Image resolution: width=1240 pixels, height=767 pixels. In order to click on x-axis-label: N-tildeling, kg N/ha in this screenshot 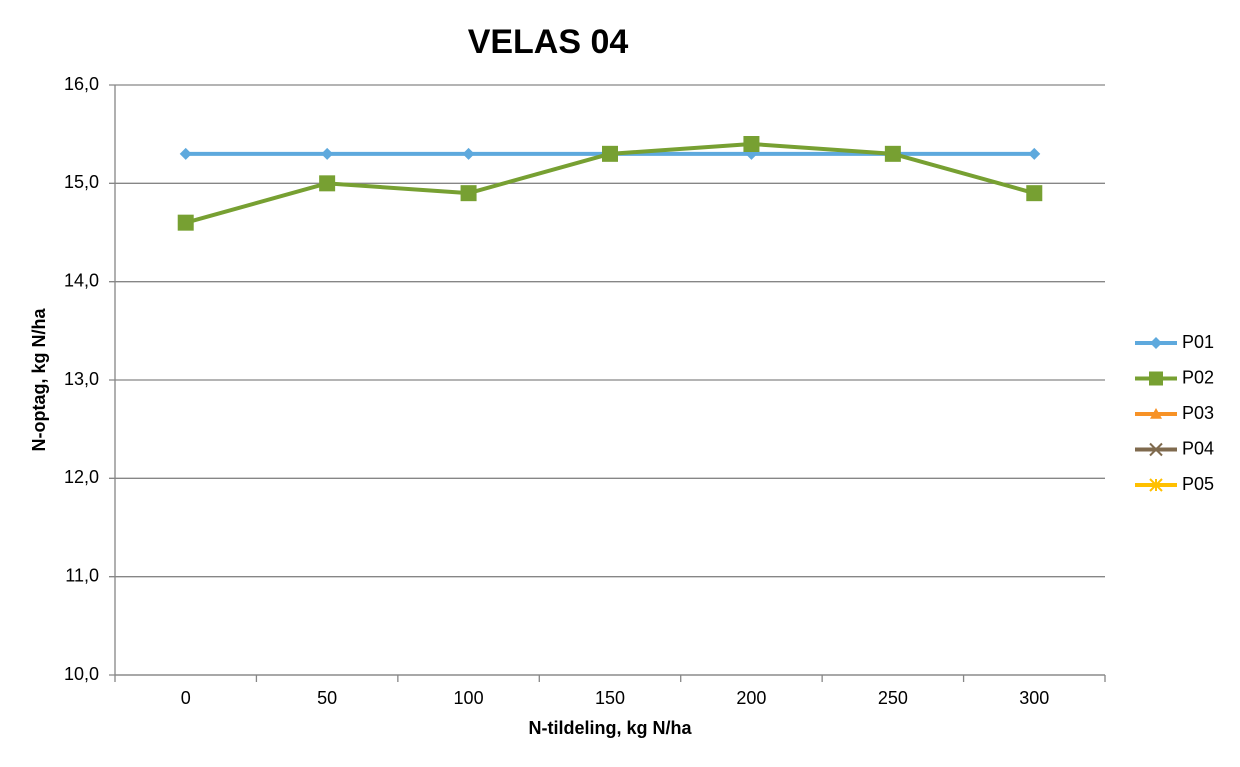, I will do `click(610, 728)`.